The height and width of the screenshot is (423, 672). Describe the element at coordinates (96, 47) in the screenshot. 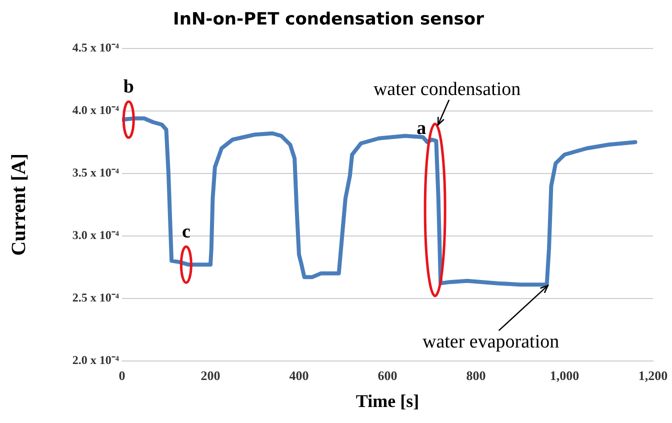

I see `y-tick-label: 4.5 x 10⁻⁴` at that location.